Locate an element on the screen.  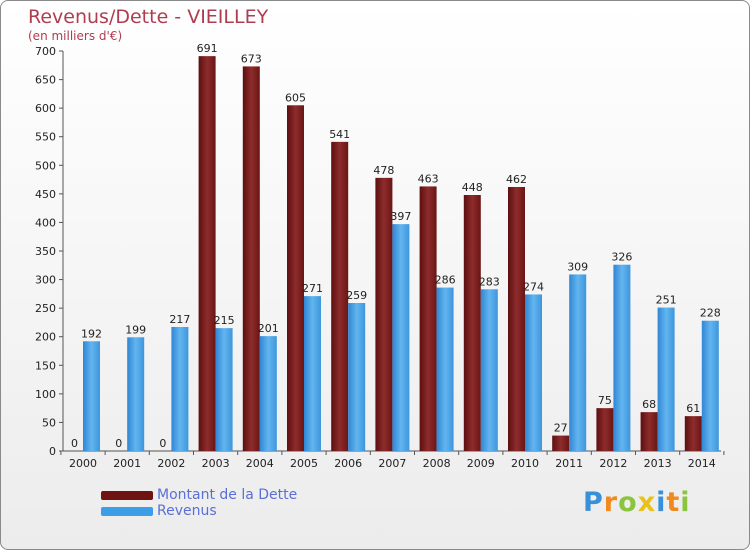
data-label-revenus: 286 is located at coordinates (445, 280).